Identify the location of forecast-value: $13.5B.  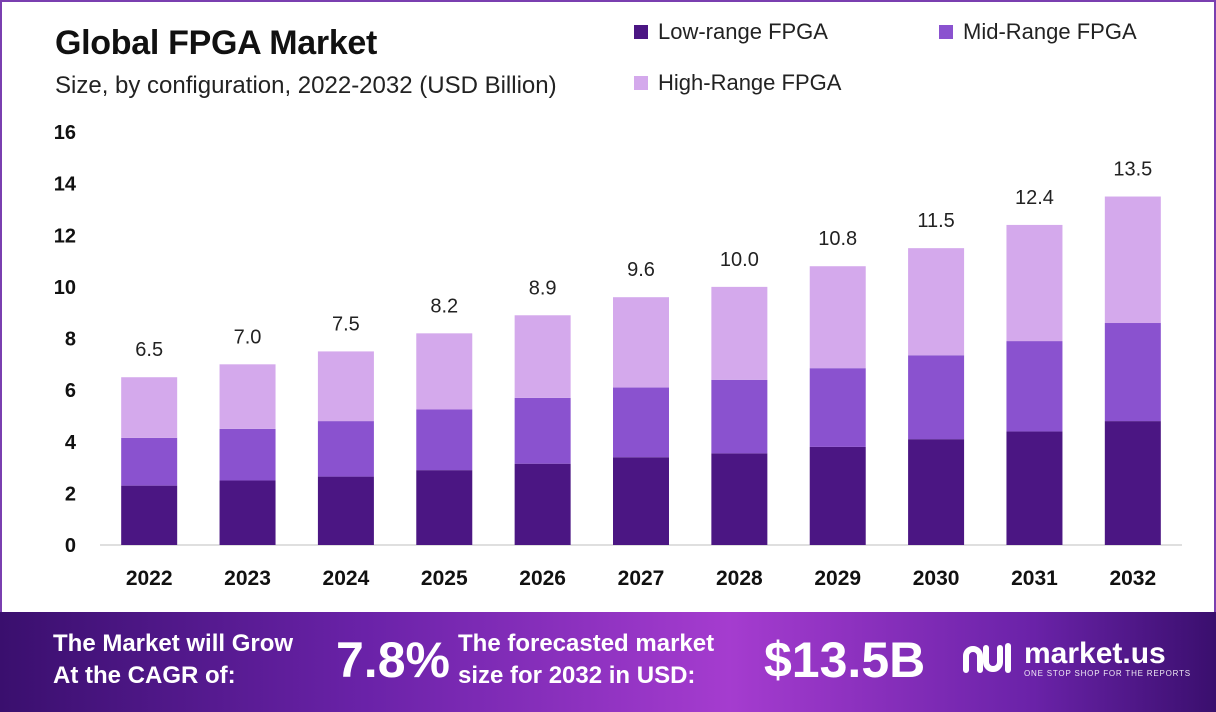
(845, 660).